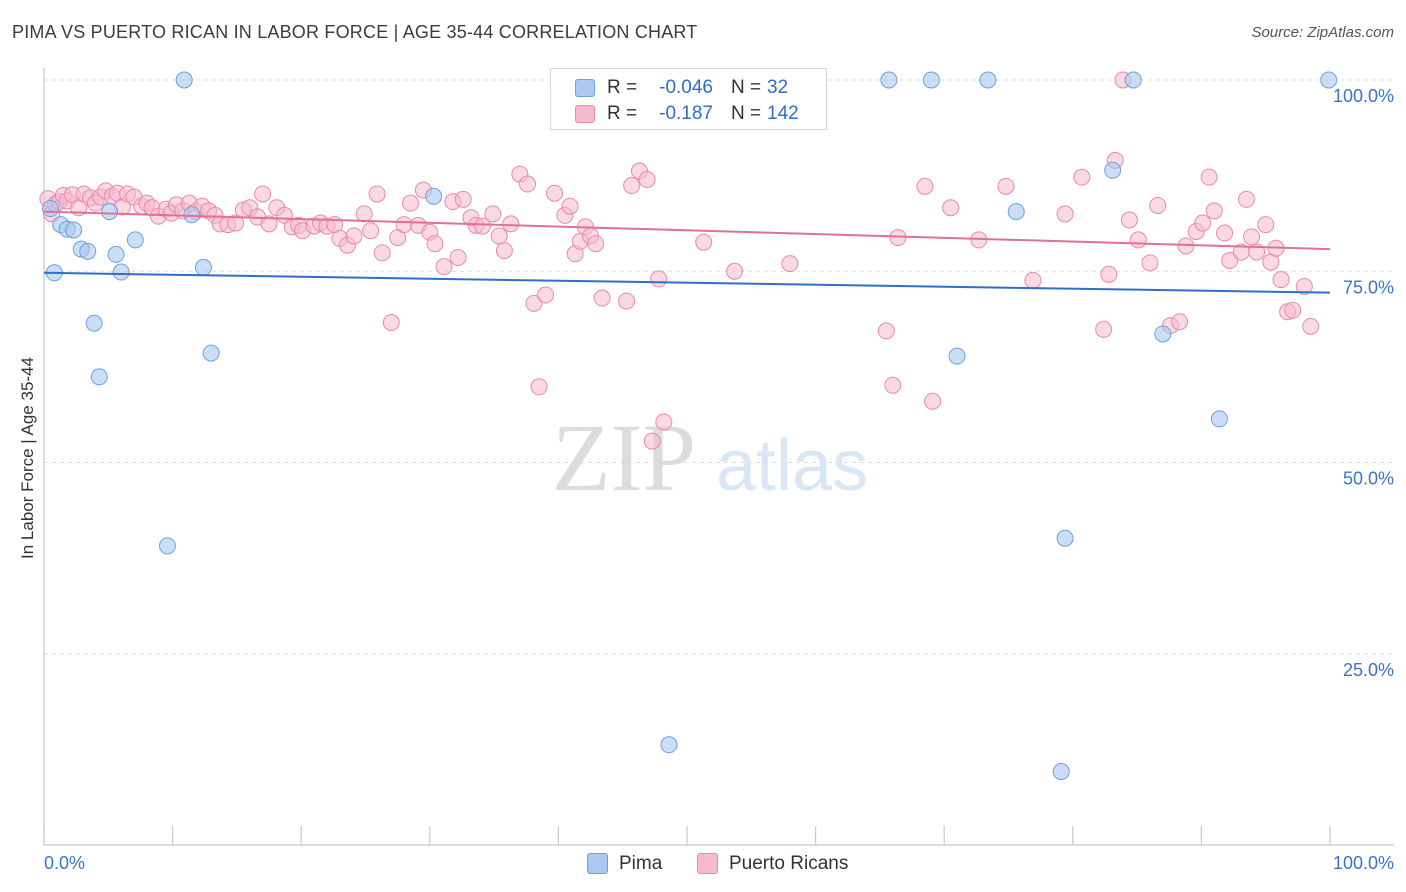 The image size is (1406, 892). I want to click on pr-n-value: 142, so click(783, 113).